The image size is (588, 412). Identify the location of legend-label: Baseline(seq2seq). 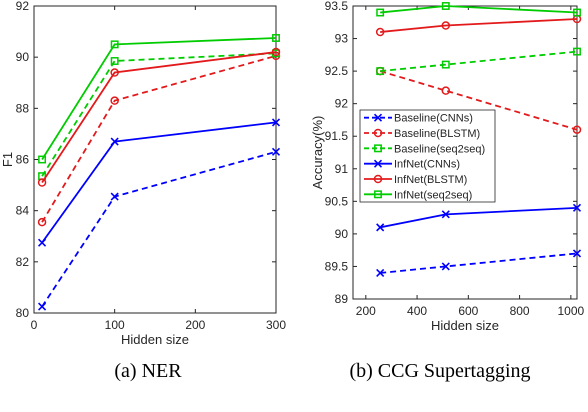
(439, 149).